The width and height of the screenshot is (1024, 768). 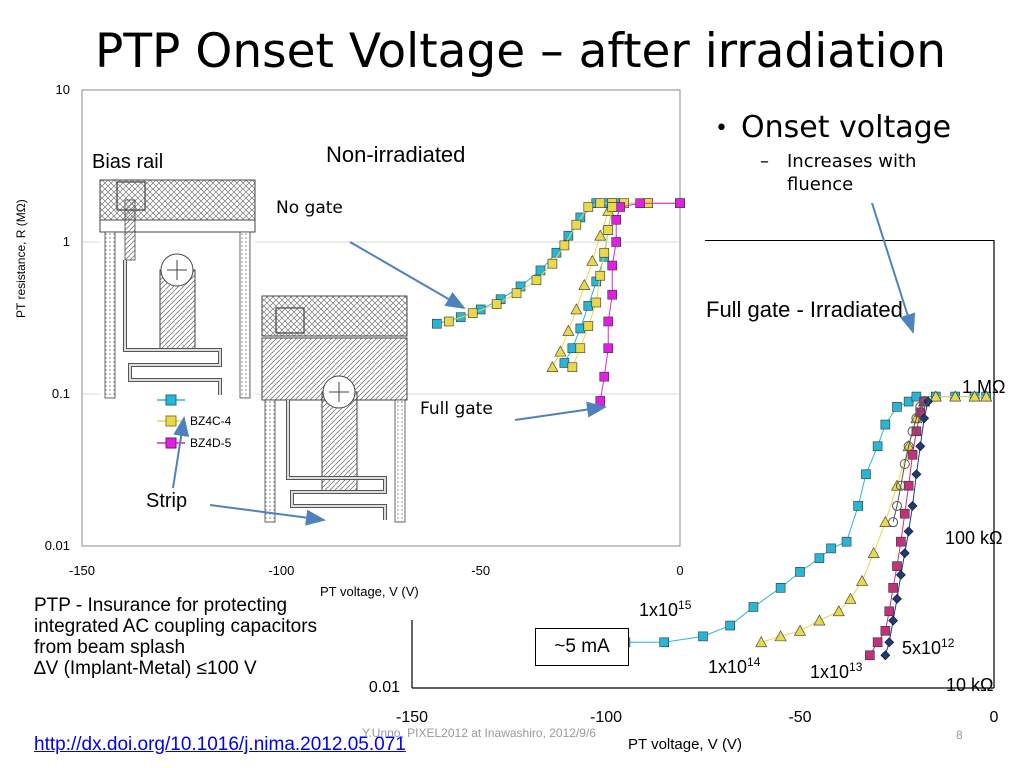 I want to click on no-gate-label: No gate, so click(x=309, y=208).